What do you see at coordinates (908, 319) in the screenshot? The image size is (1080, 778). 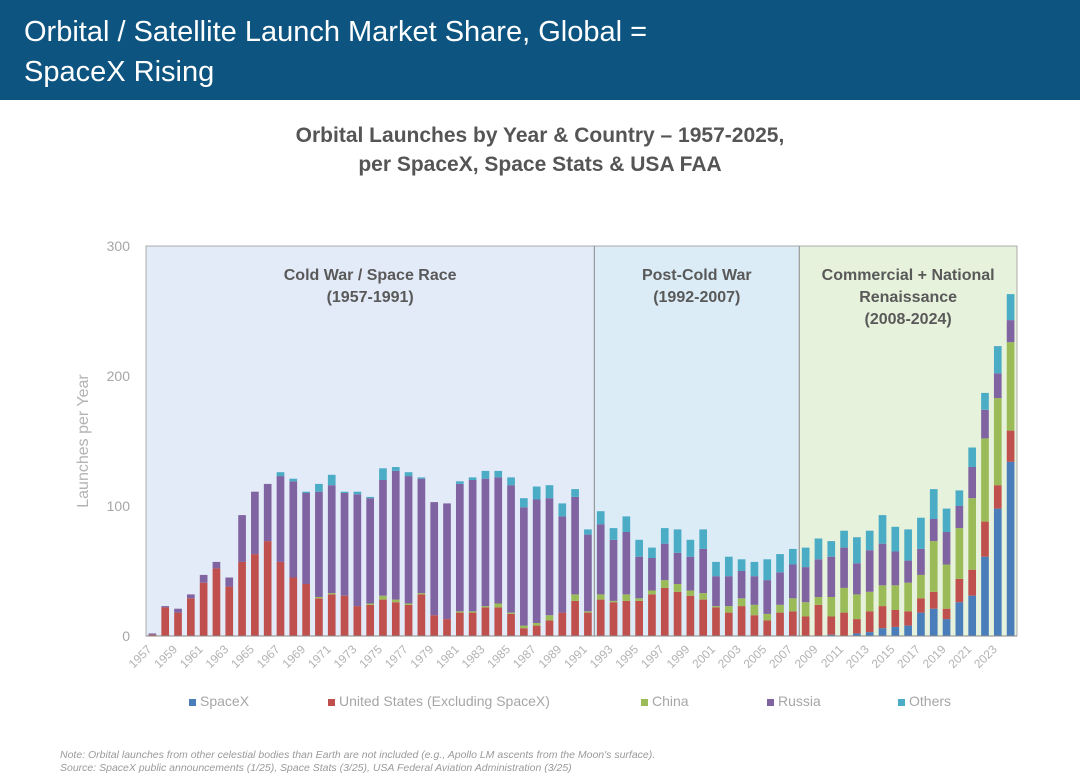 I see `era-label-2-3: (2008-2024)` at bounding box center [908, 319].